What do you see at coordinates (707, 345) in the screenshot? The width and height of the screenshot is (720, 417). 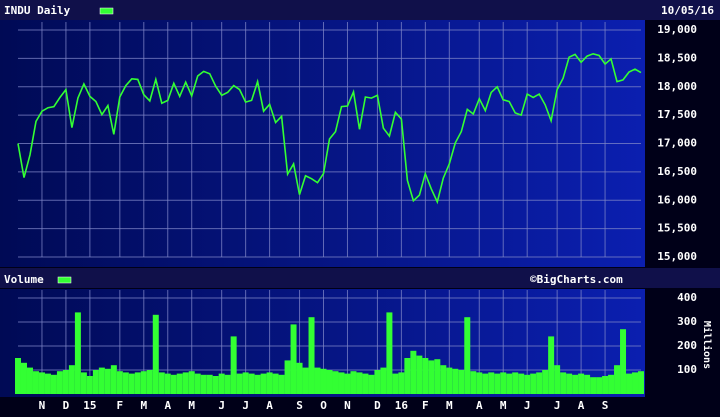 I see `y-axis-label: Millions` at bounding box center [707, 345].